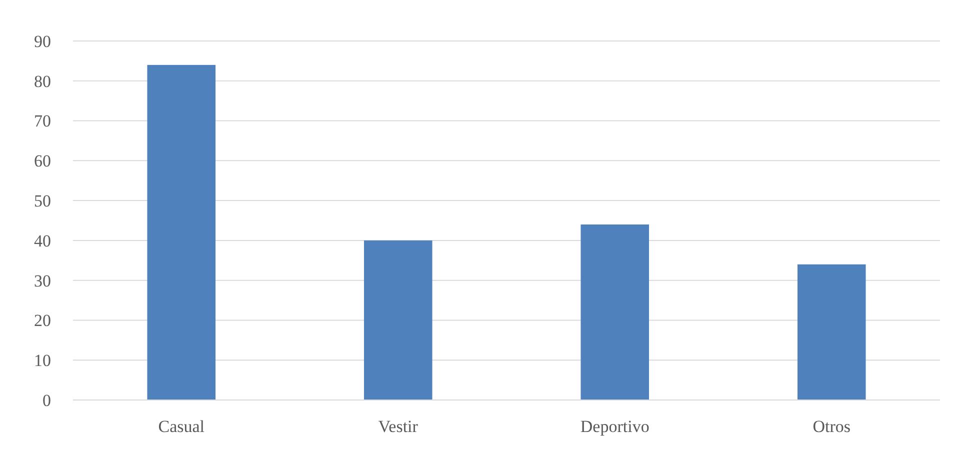 This screenshot has width=955, height=454. What do you see at coordinates (42, 280) in the screenshot?
I see `y-tick-label: 30` at bounding box center [42, 280].